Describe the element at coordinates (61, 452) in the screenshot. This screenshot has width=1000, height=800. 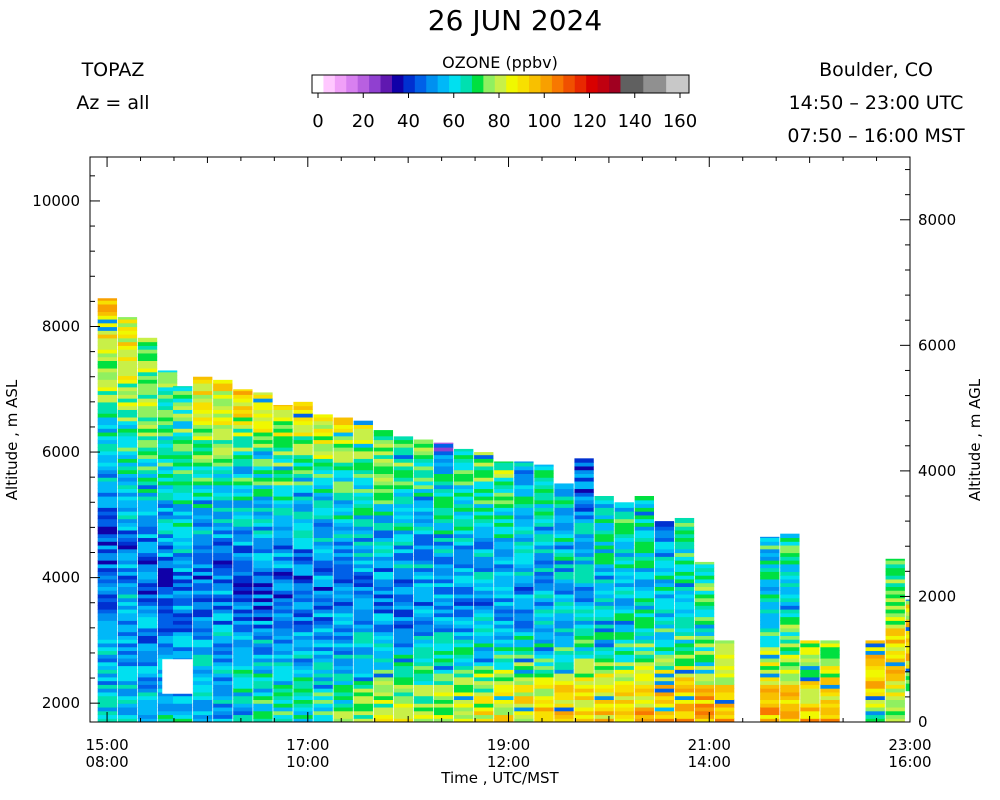
I see `y-left-tick-label: 6000` at that location.